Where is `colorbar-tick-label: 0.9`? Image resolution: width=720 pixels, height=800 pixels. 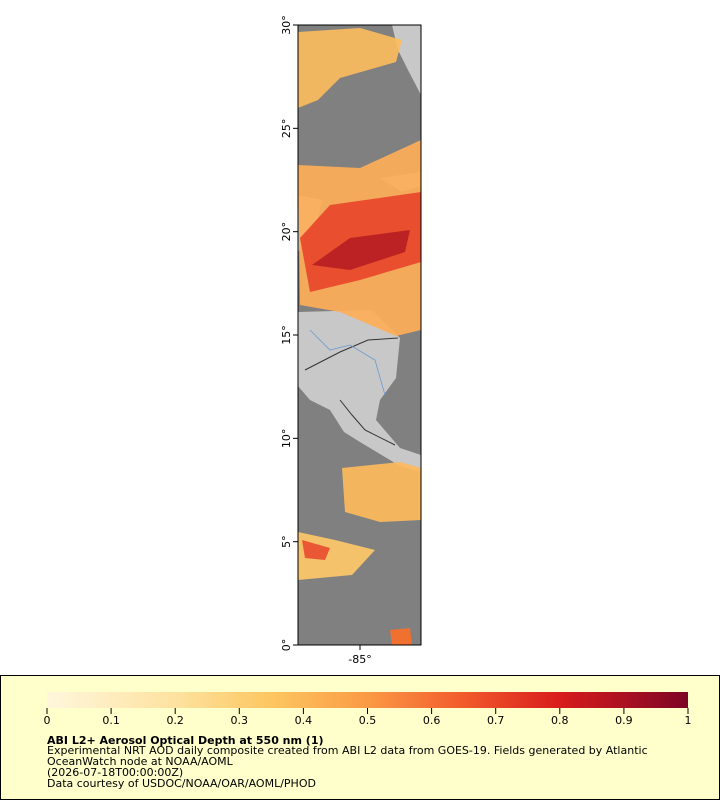 colorbar-tick-label: 0.9 is located at coordinates (624, 720).